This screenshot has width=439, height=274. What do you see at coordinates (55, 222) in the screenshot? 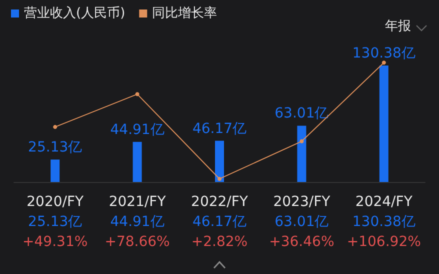
I see `data-label: 25.13亿` at bounding box center [55, 222].